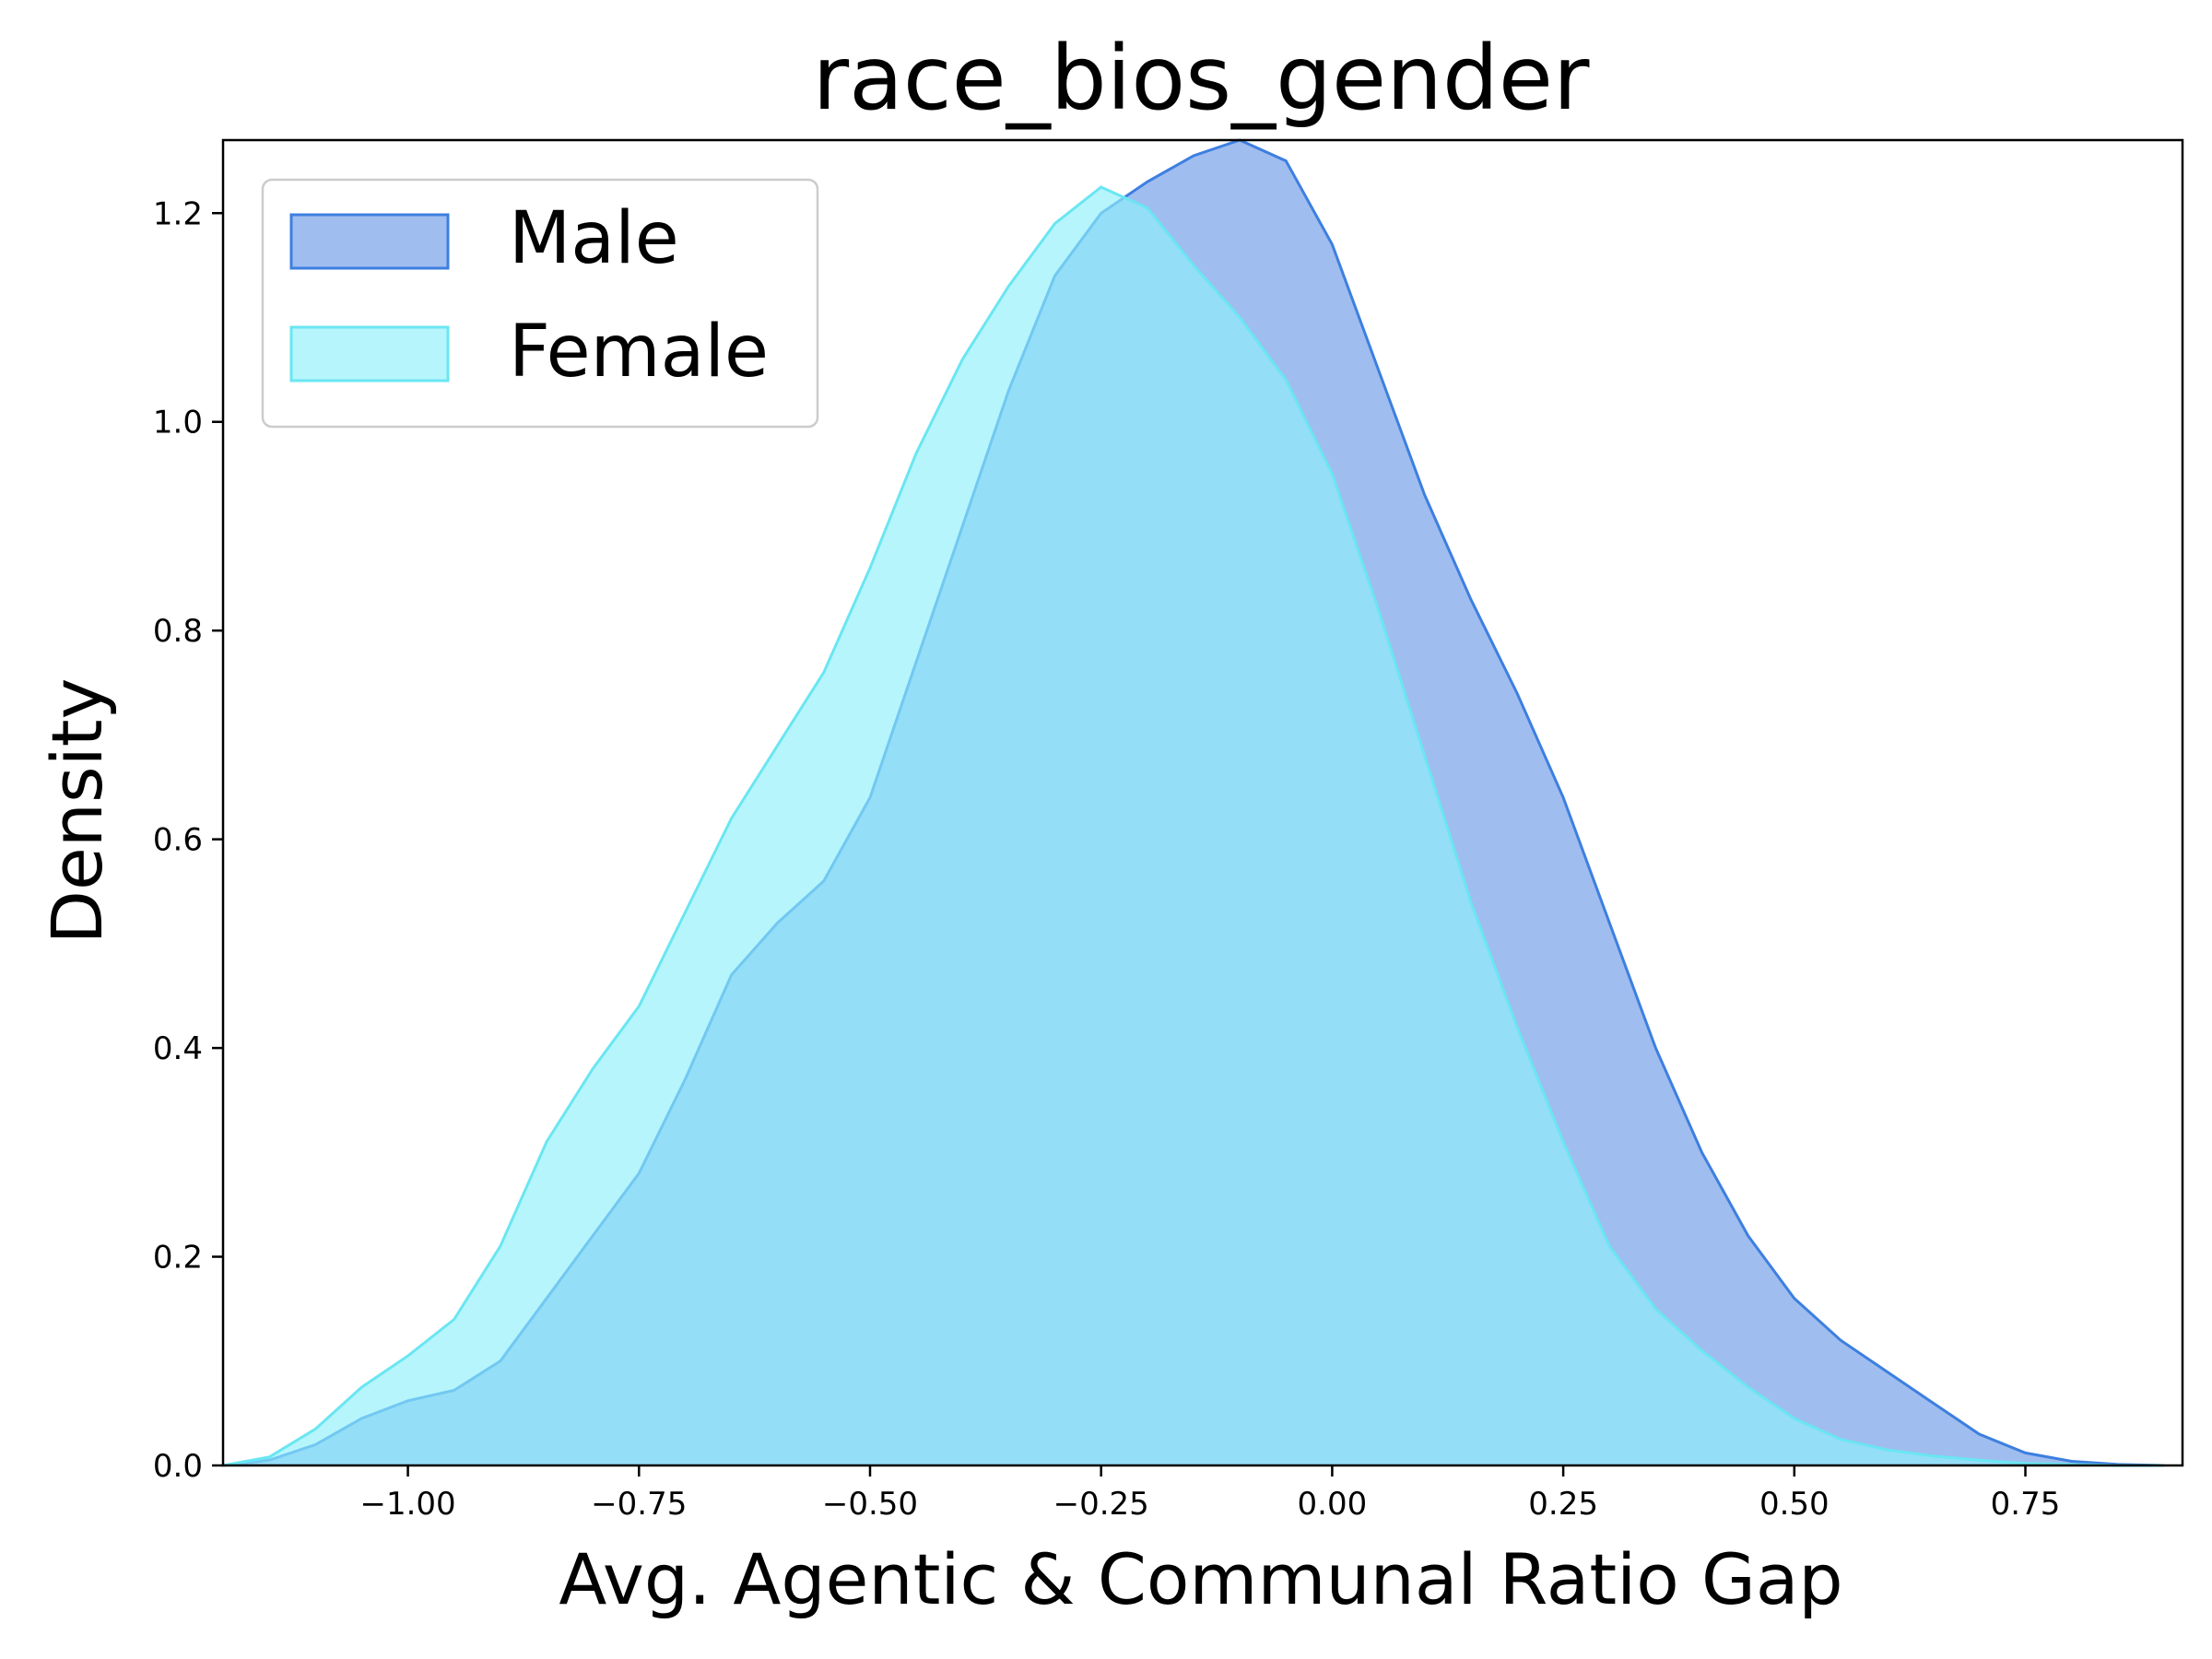 This screenshot has width=2212, height=1659. Describe the element at coordinates (1563, 1504) in the screenshot. I see `x-tick-label: 0.25` at that location.